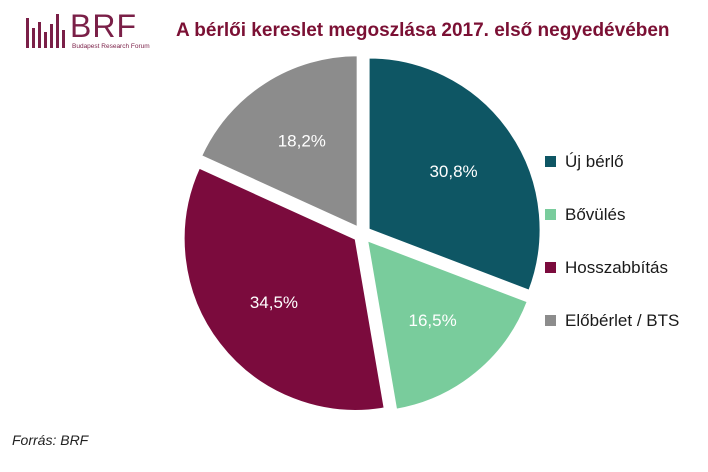 Image resolution: width=708 pixels, height=472 pixels. Describe the element at coordinates (50, 440) in the screenshot. I see `source-note: Forrás: BRF` at that location.